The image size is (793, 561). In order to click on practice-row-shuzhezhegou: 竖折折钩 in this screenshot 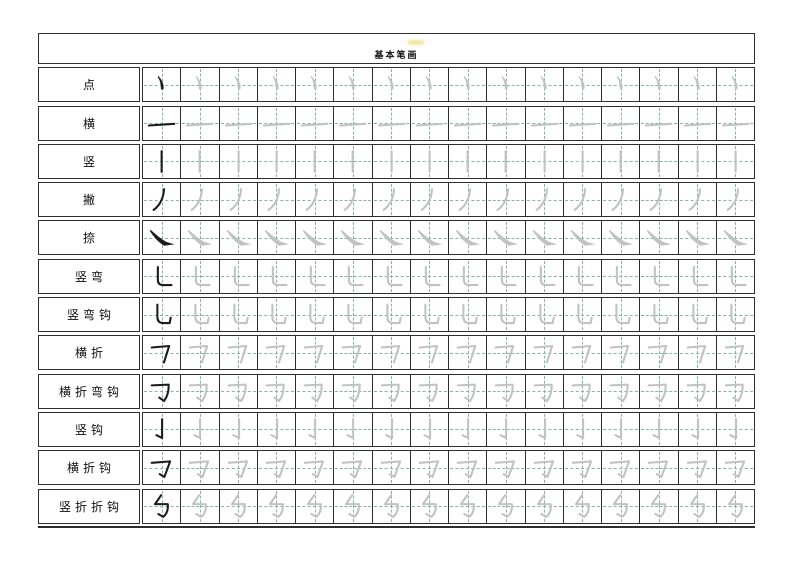, I will do `click(396, 506)`.